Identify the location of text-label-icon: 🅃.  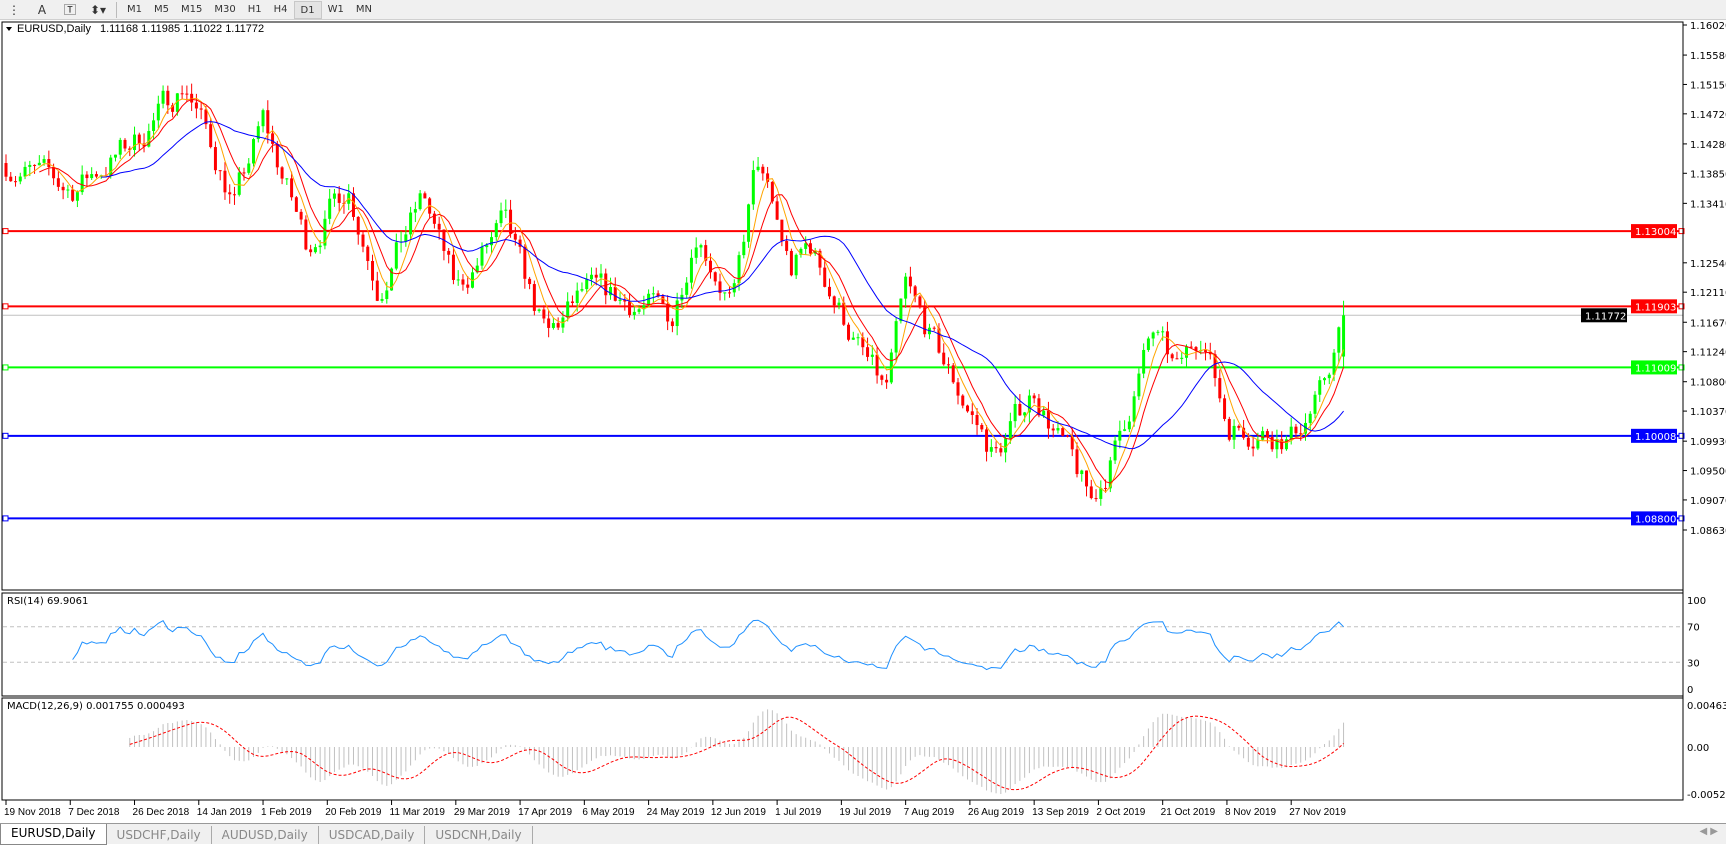
(69, 10).